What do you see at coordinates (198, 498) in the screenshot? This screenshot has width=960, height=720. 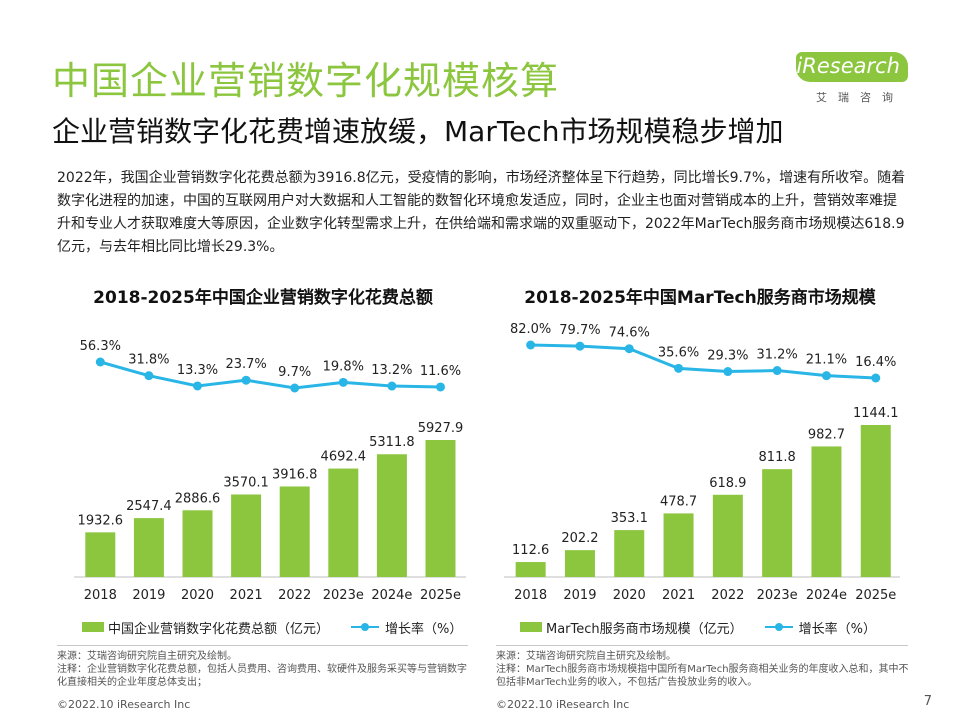 I see `bar-value-label: 2886.6` at bounding box center [198, 498].